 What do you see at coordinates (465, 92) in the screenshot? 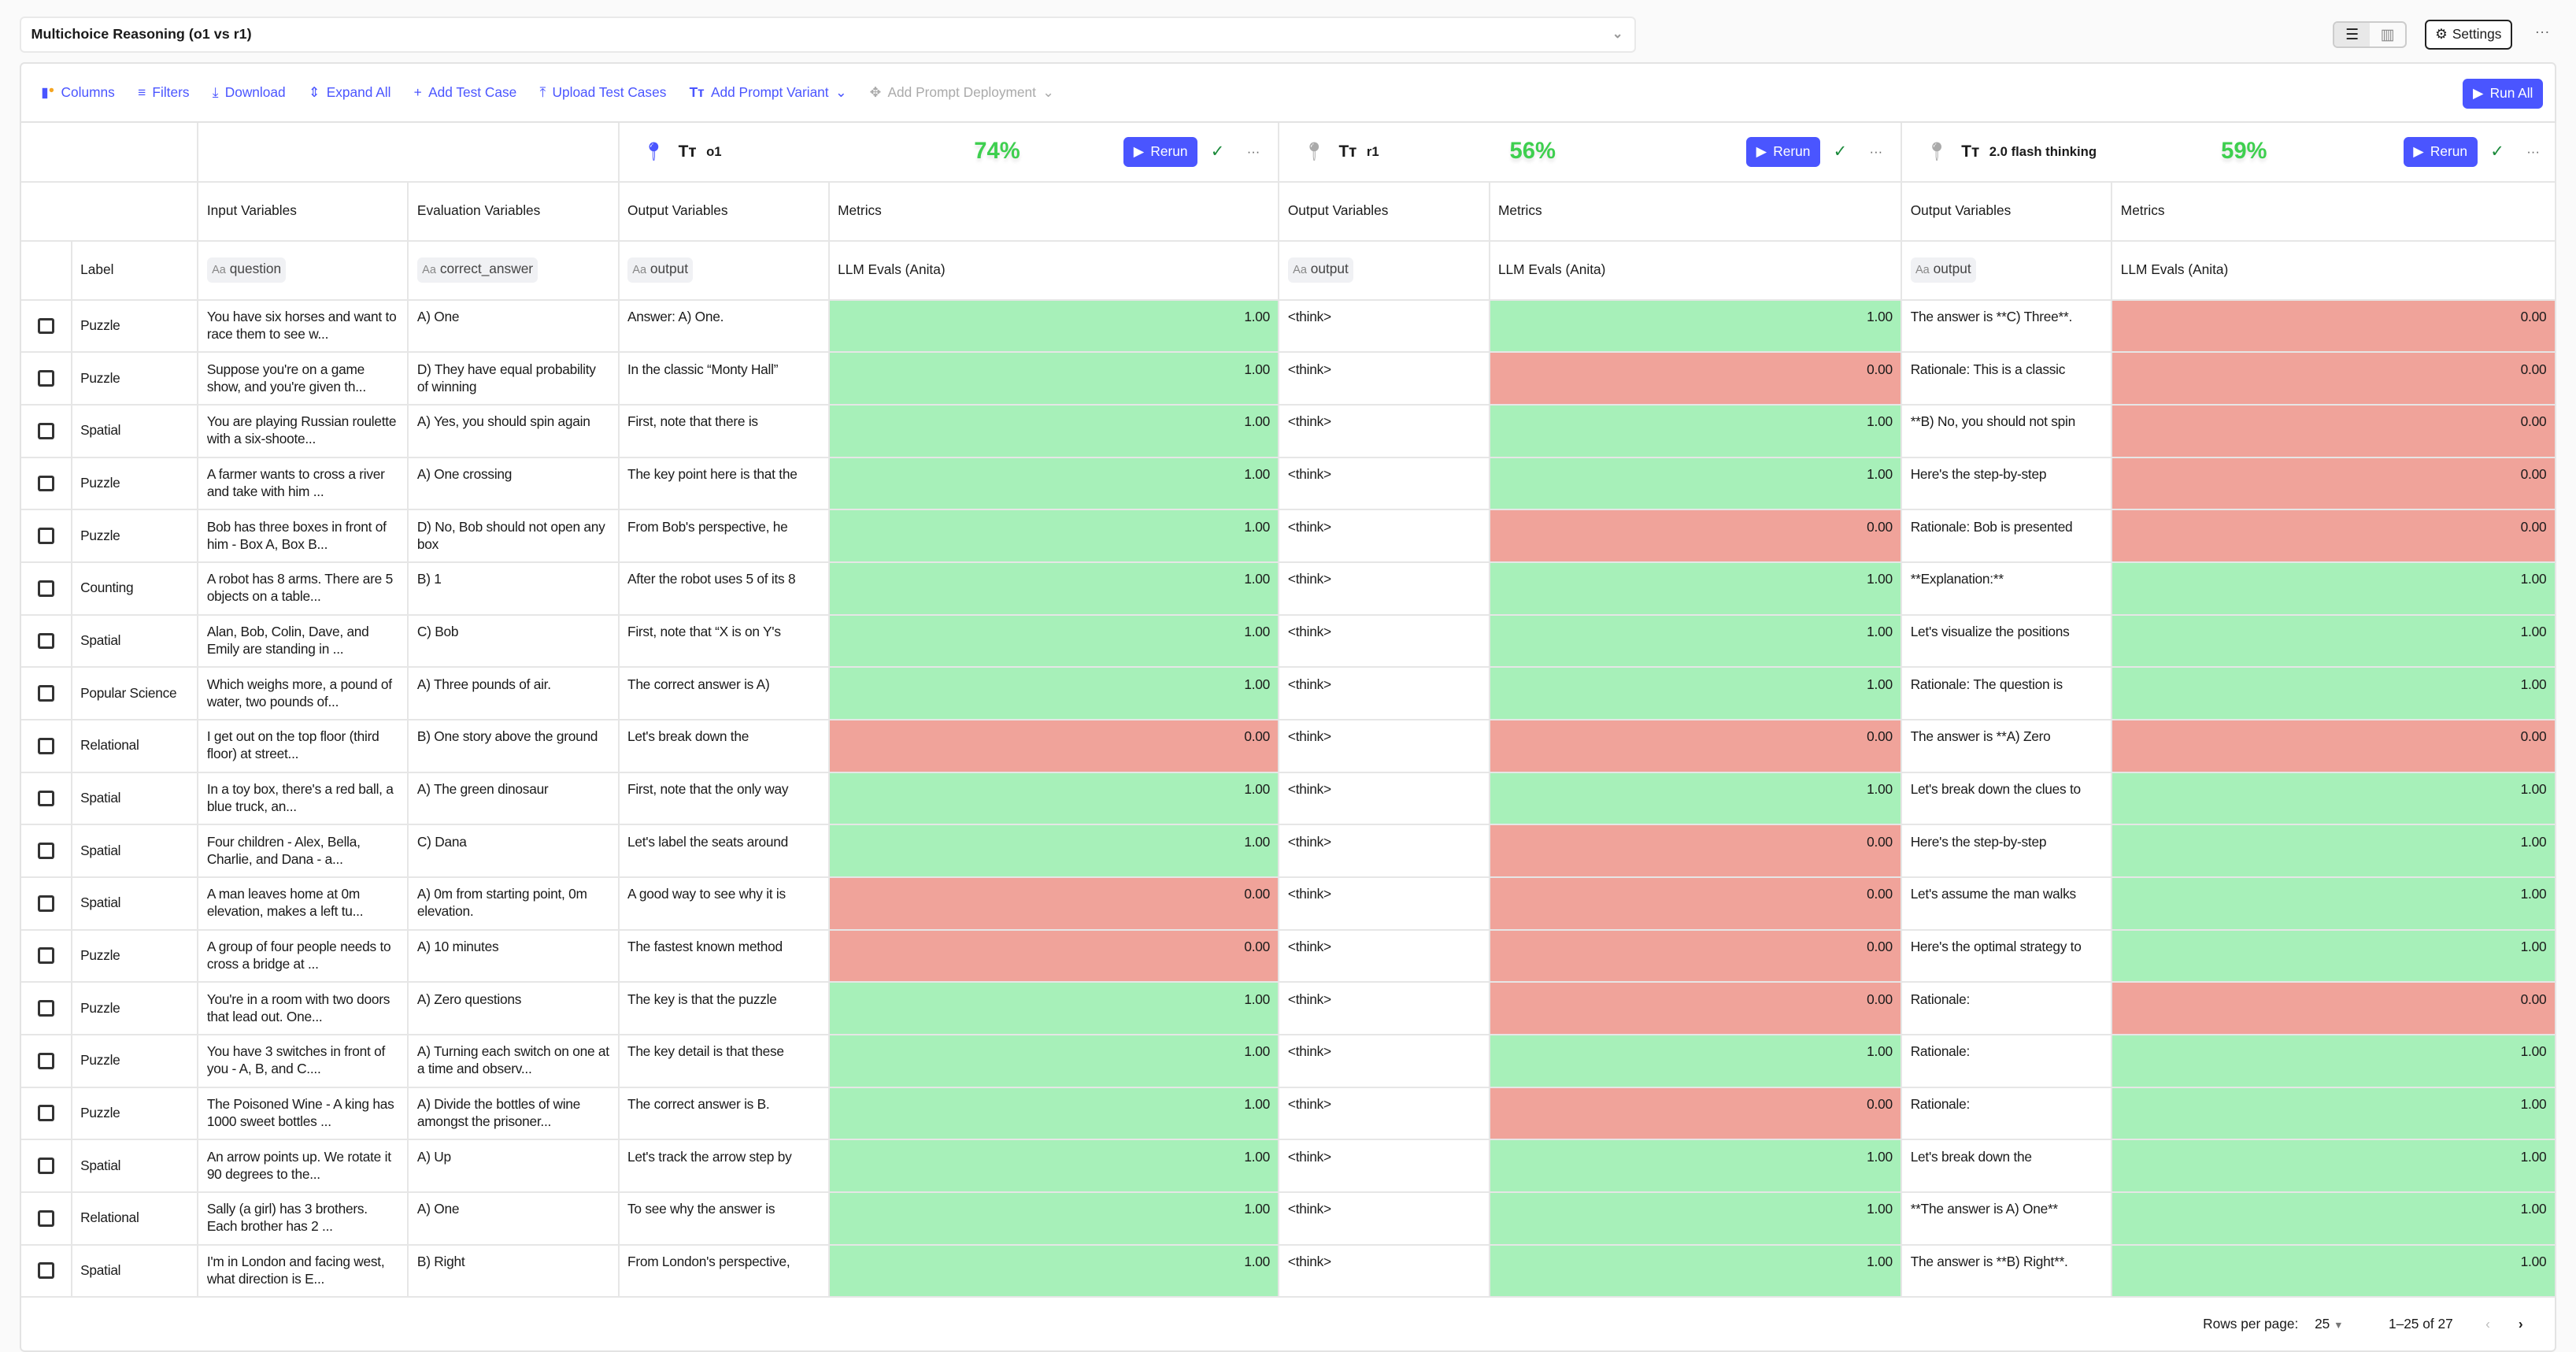
I see `add-test-case-button: + Add Test Case` at bounding box center [465, 92].